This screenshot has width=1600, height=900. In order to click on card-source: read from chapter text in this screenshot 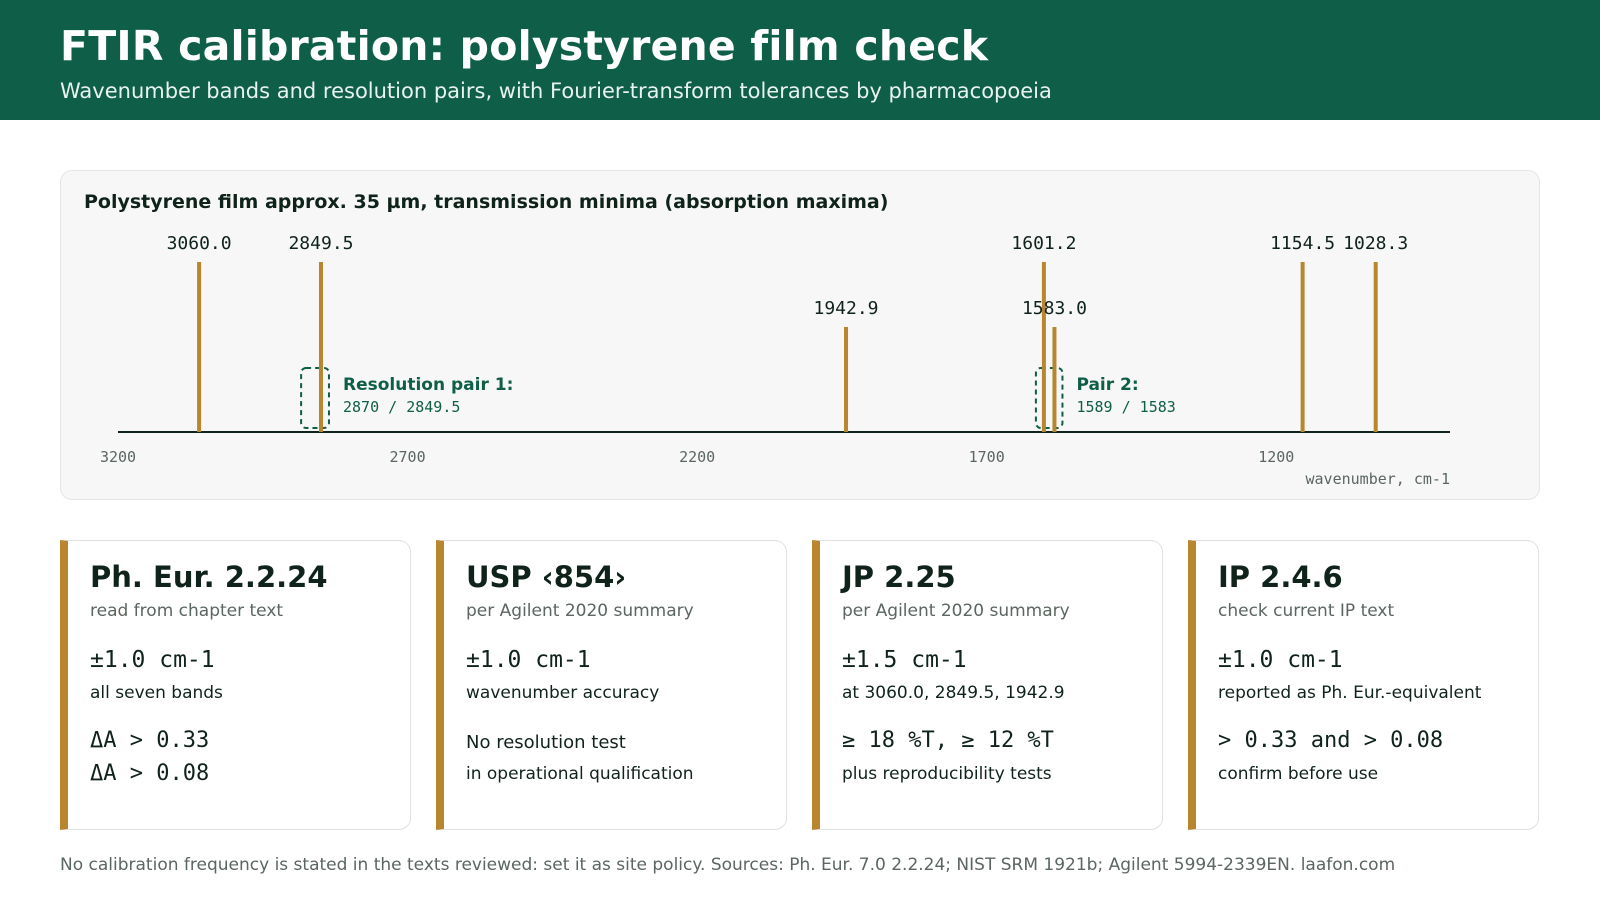, I will do `click(187, 611)`.